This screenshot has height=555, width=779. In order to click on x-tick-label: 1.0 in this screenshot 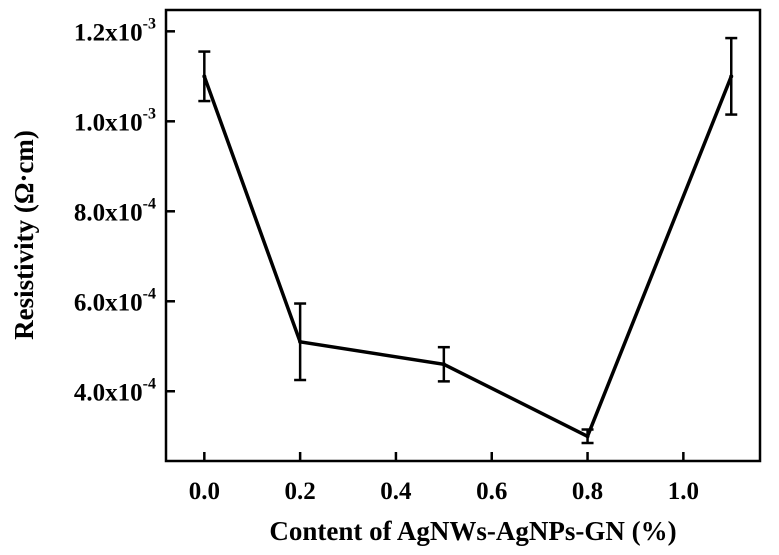, I will do `click(683, 491)`.